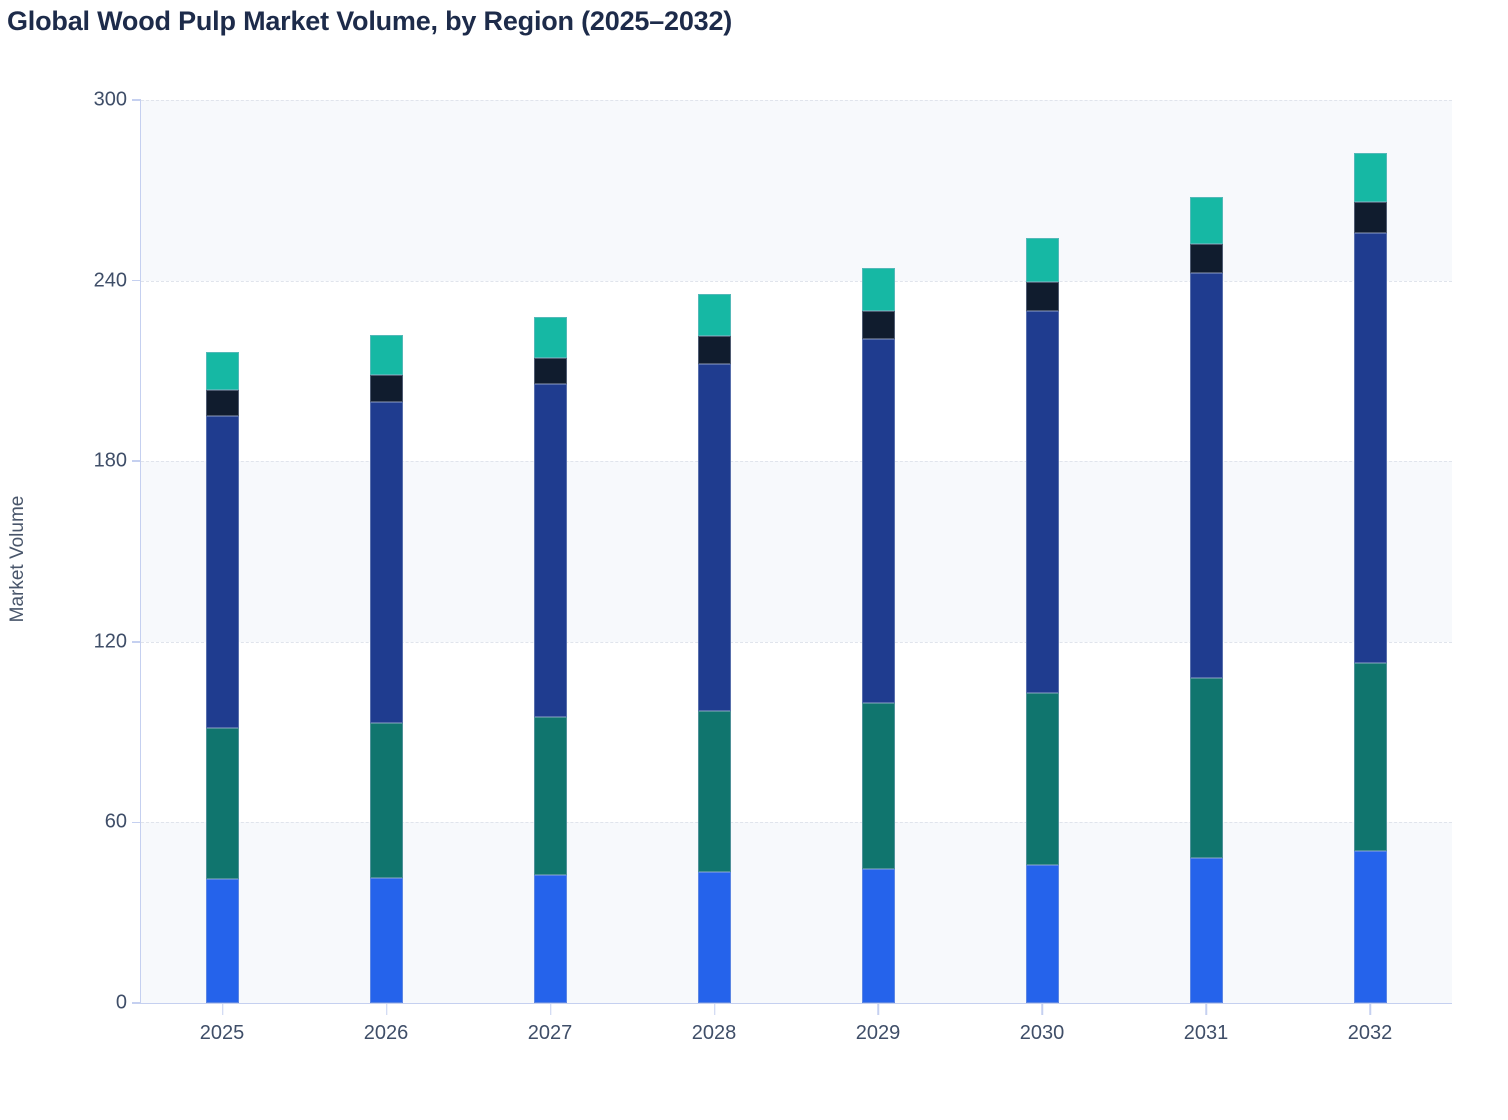  I want to click on y-tick-label-60: 60, so click(115, 821).